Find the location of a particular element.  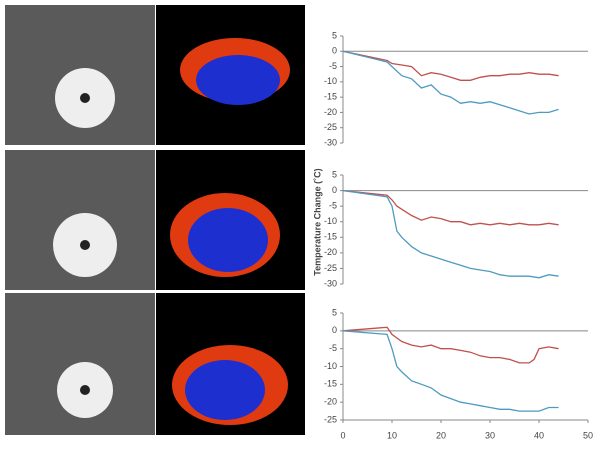

x-tick-label: 20 is located at coordinates (441, 435).